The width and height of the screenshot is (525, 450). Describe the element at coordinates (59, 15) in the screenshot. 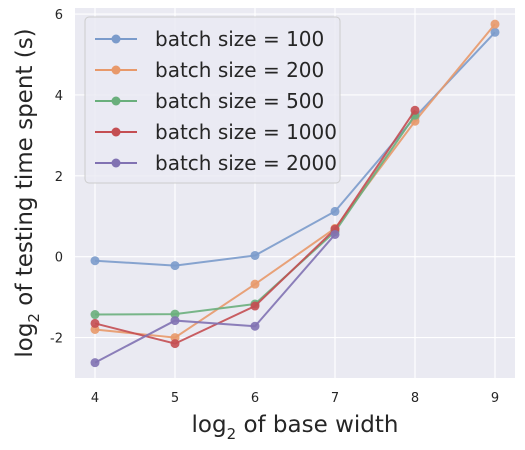

I see `y-tick-label: 6` at that location.